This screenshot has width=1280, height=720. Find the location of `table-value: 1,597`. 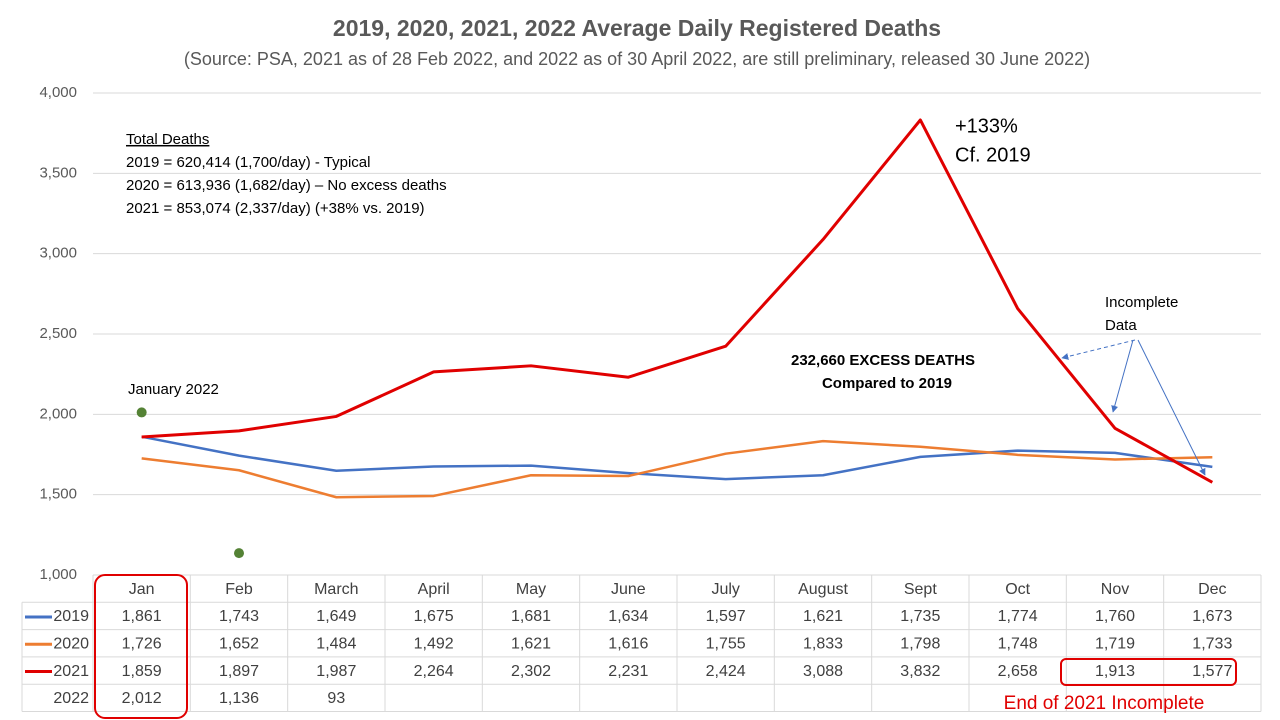

table-value: 1,597 is located at coordinates (726, 616).